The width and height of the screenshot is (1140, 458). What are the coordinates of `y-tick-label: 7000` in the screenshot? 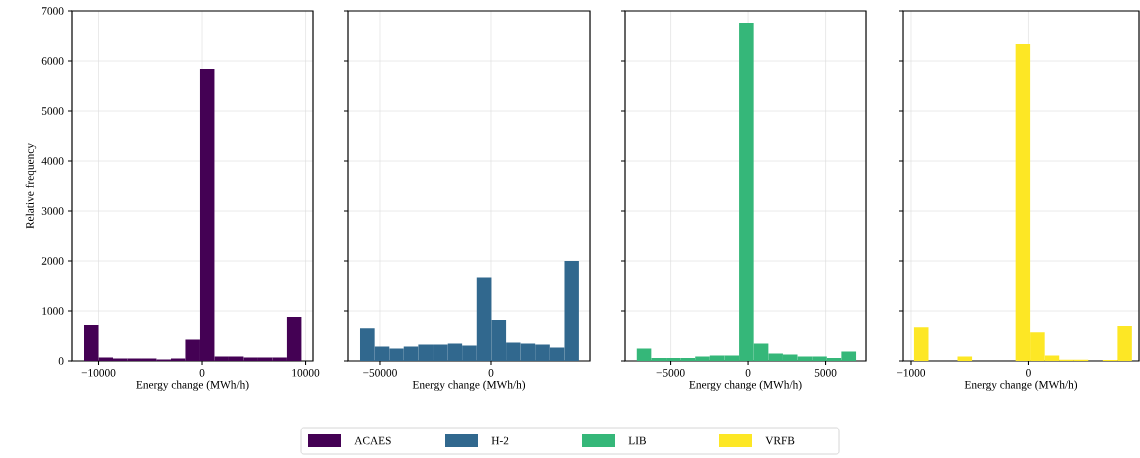 It's located at (53, 11).